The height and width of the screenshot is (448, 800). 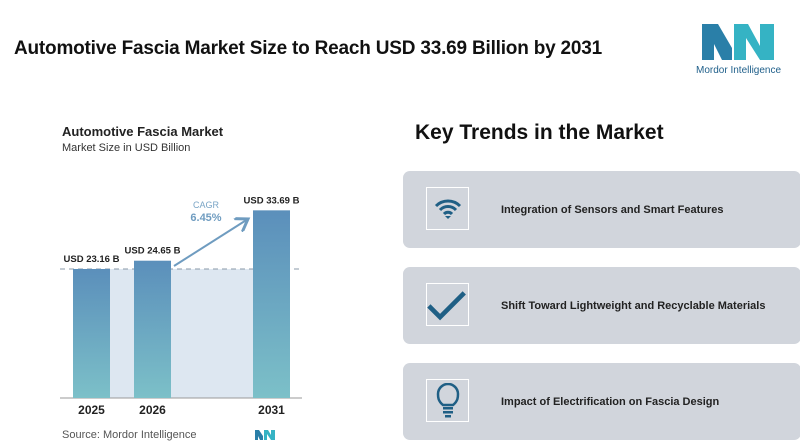 What do you see at coordinates (539, 132) in the screenshot?
I see `trends-title: Key Trends in the Market` at bounding box center [539, 132].